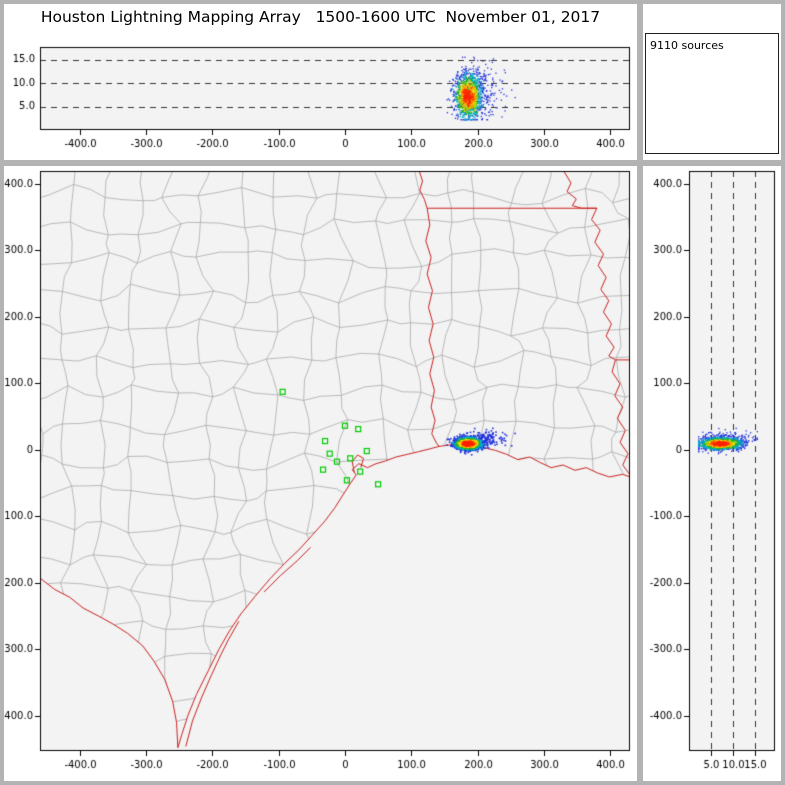 The height and width of the screenshot is (785, 785). I want to click on sources-box: 9110 sources, so click(712, 93).